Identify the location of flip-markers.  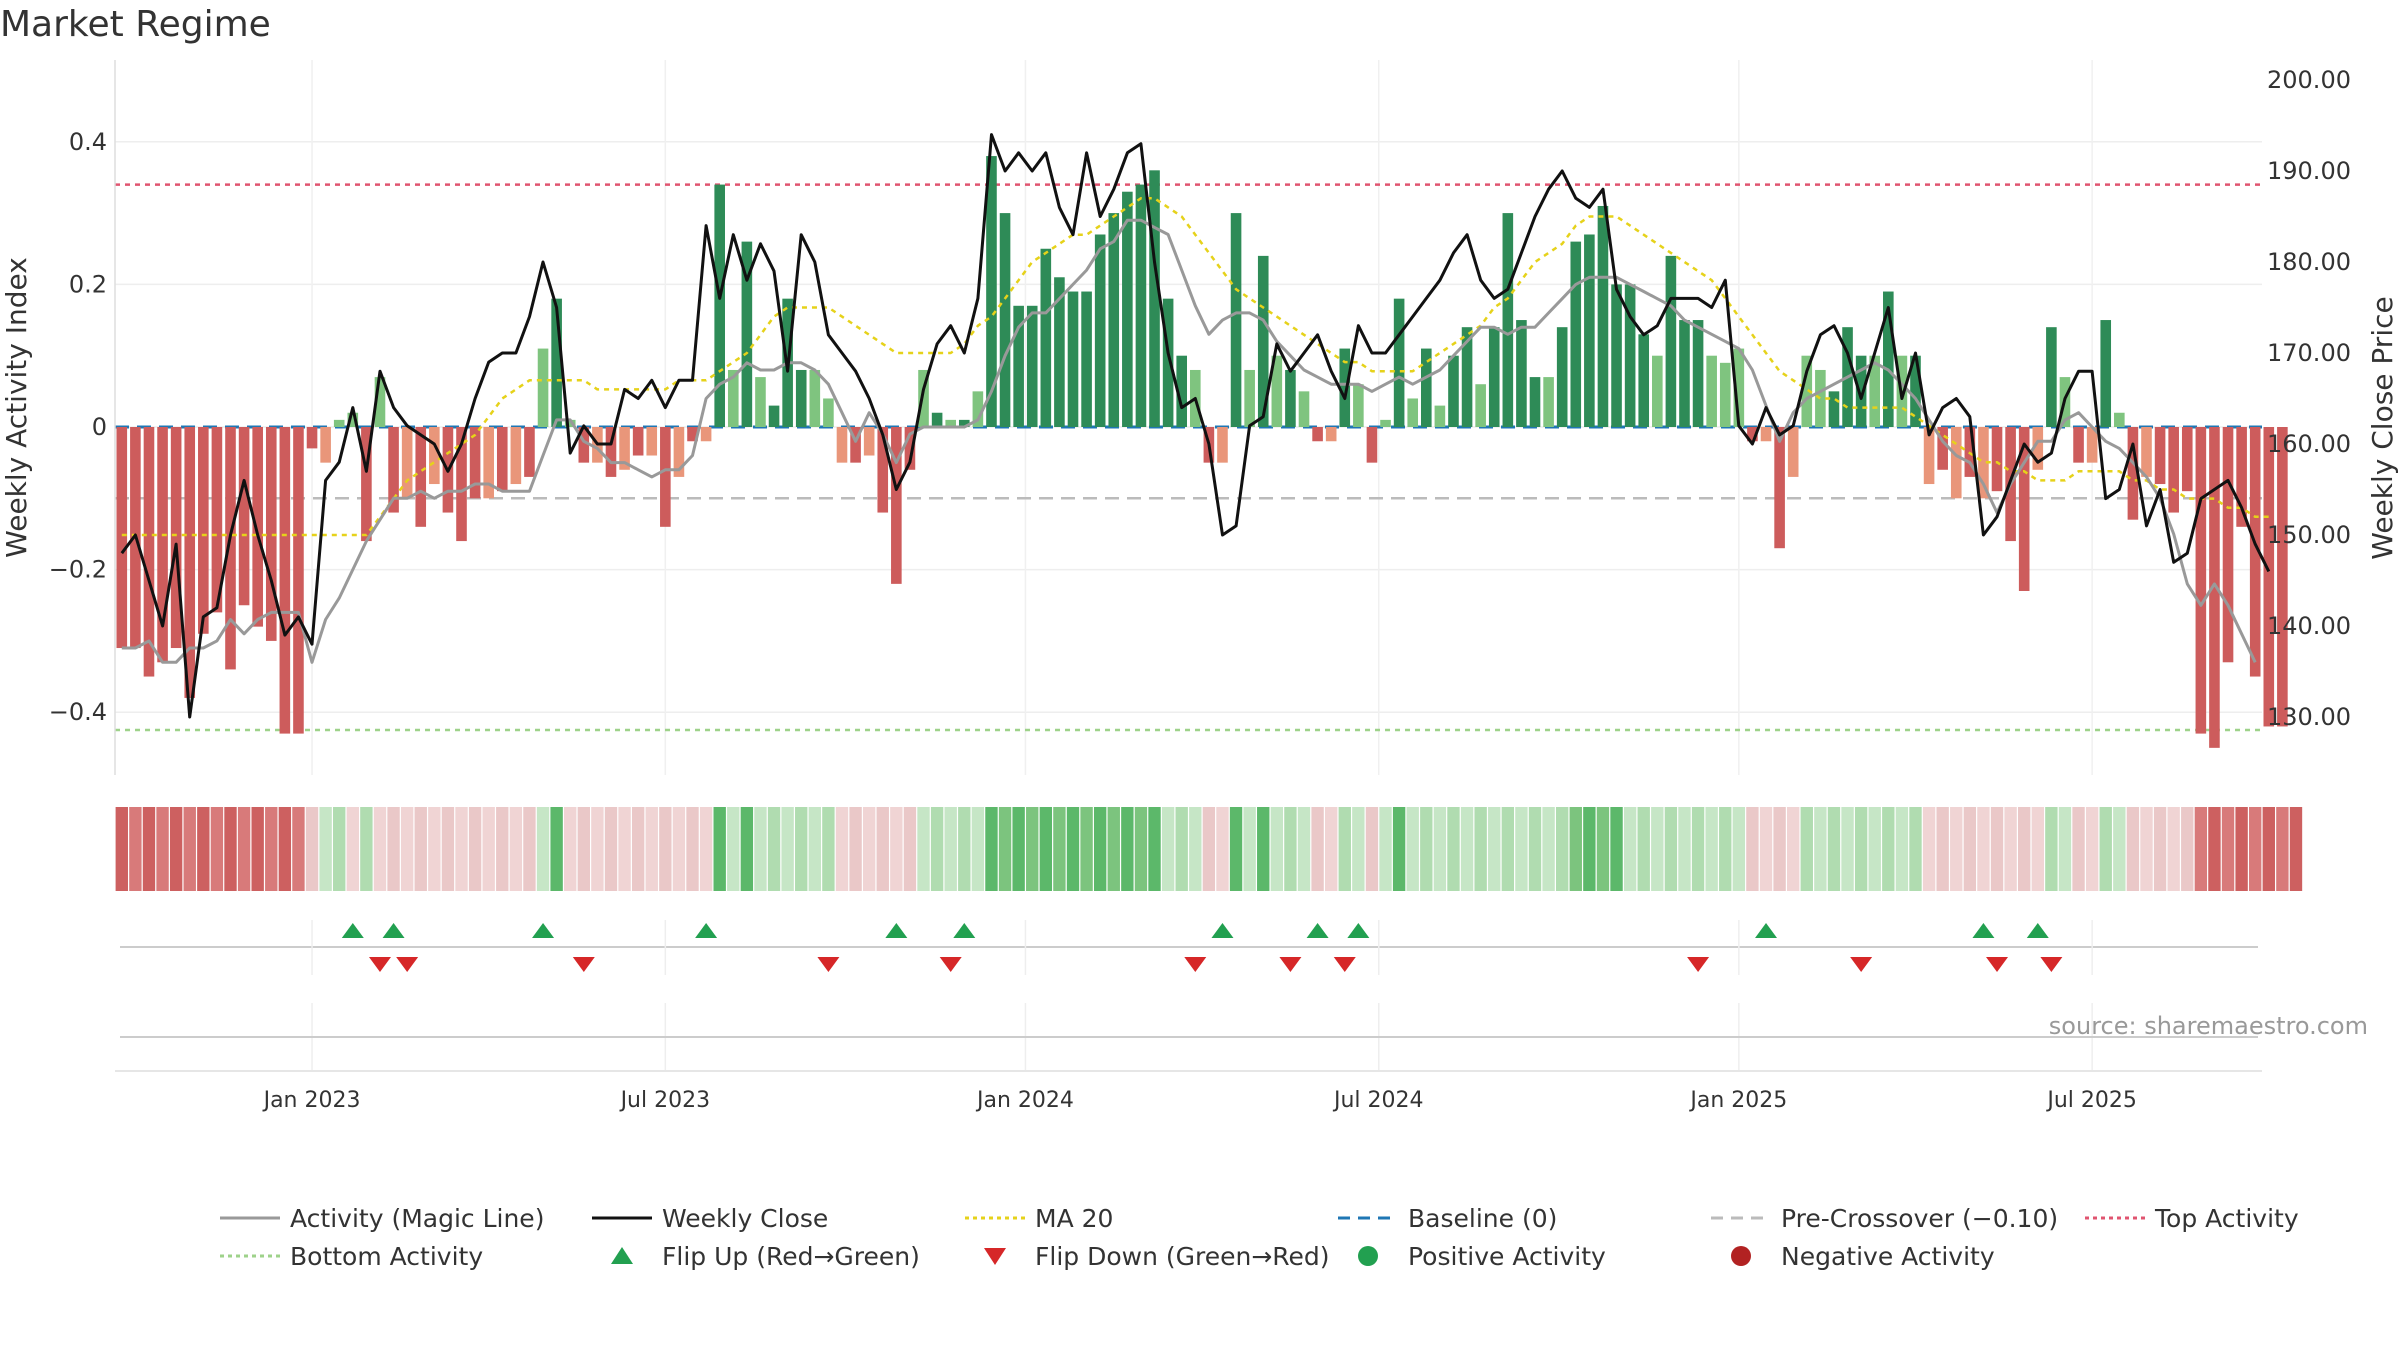
(1189, 947).